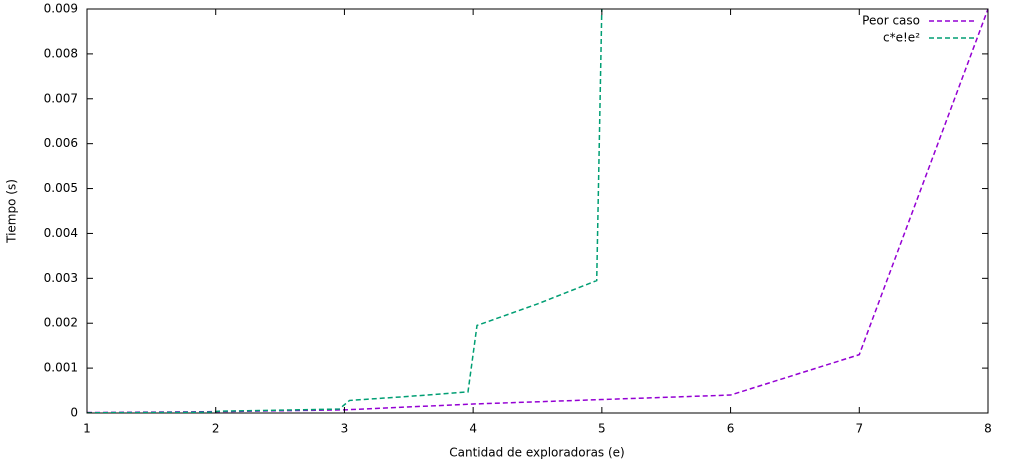 The height and width of the screenshot is (465, 1009). What do you see at coordinates (61, 98) in the screenshot?
I see `y-tick-label: 0.007` at bounding box center [61, 98].